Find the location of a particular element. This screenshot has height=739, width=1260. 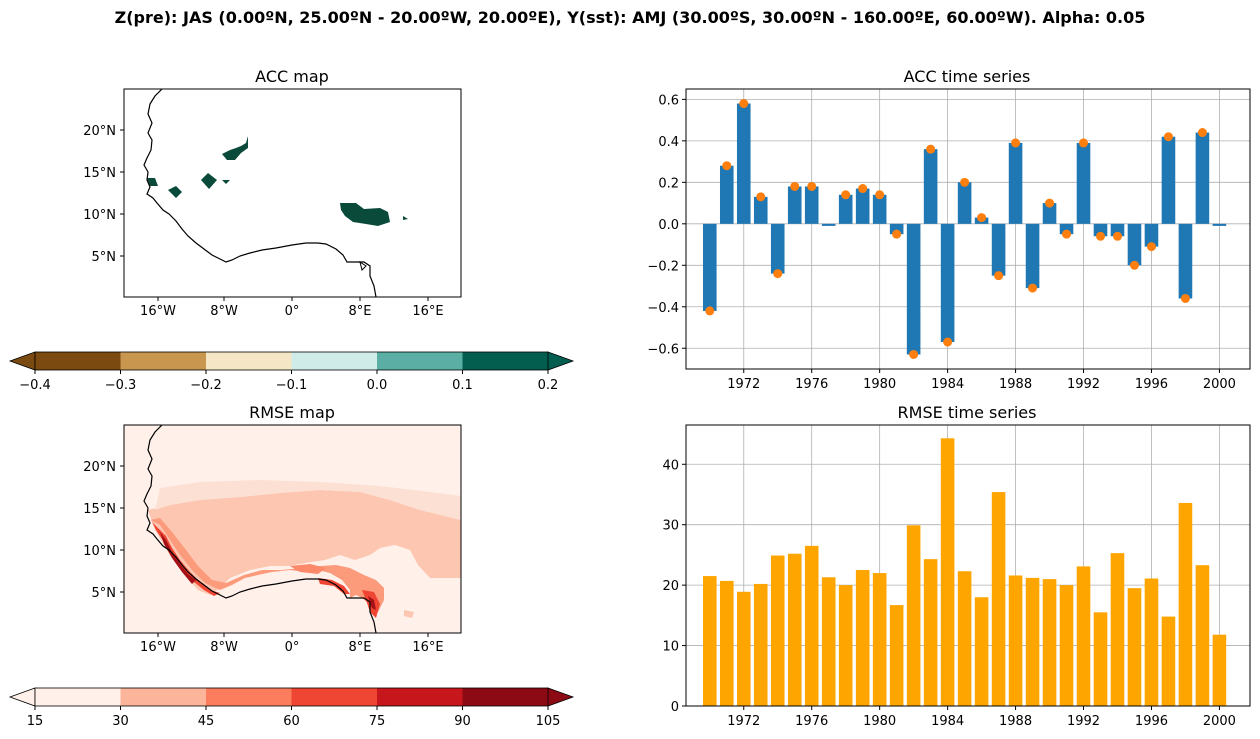

map-lon-label: 8°W is located at coordinates (224, 647).